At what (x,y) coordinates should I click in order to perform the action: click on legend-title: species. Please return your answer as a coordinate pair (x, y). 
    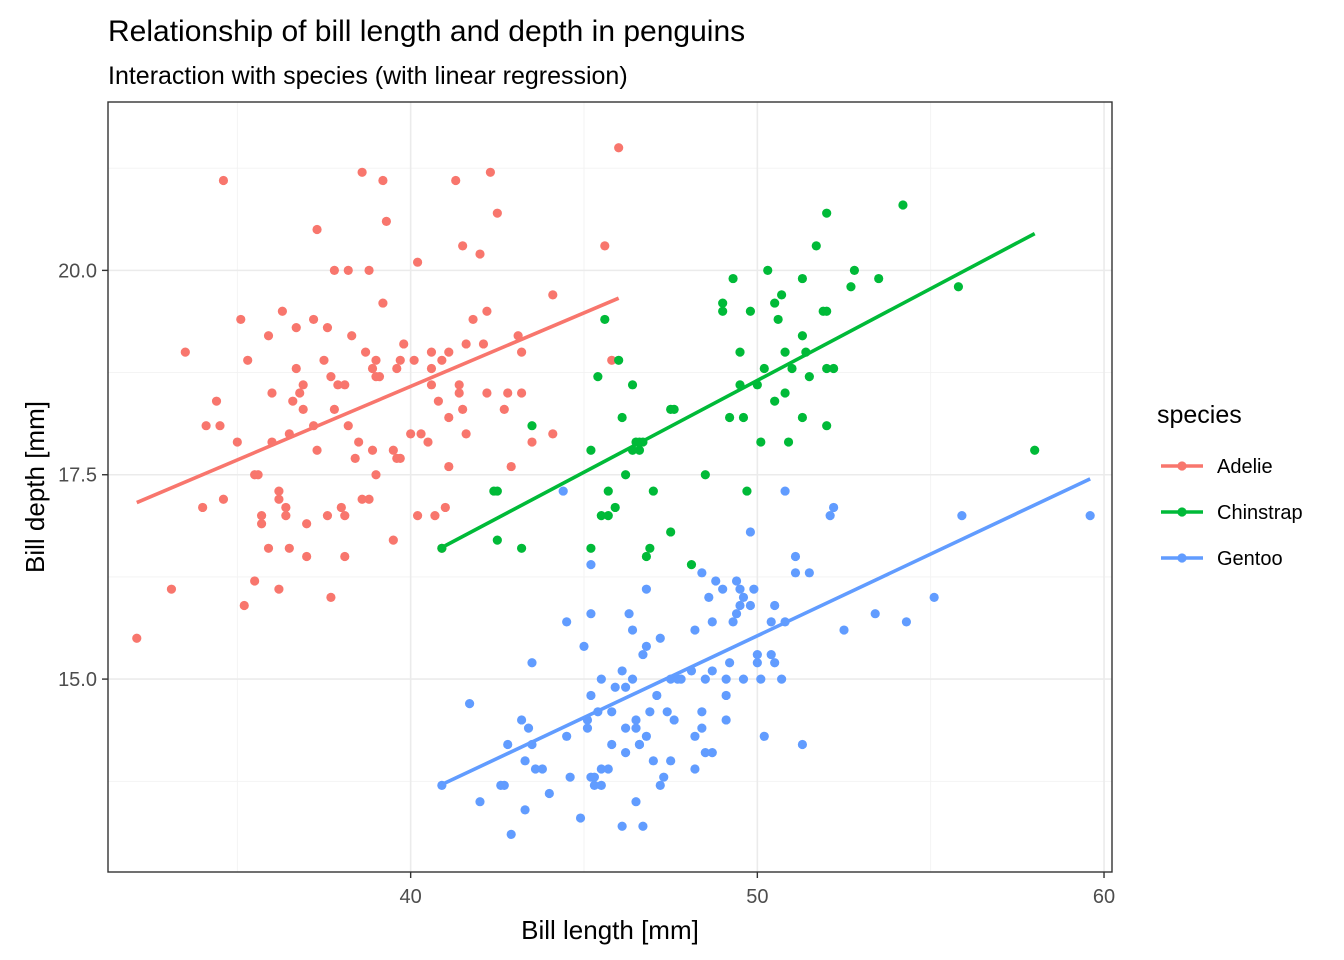
    Looking at the image, I should click on (1199, 415).